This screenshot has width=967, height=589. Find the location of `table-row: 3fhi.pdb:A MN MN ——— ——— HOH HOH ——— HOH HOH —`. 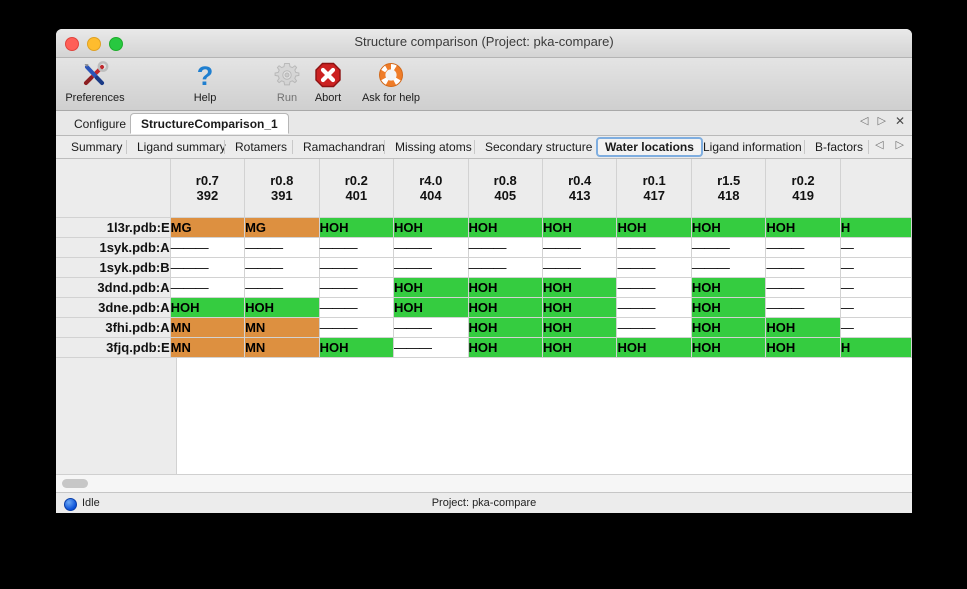

table-row: 3fhi.pdb:A MN MN ——— ——— HOH HOH ——— HOH HOH — is located at coordinates (484, 327).